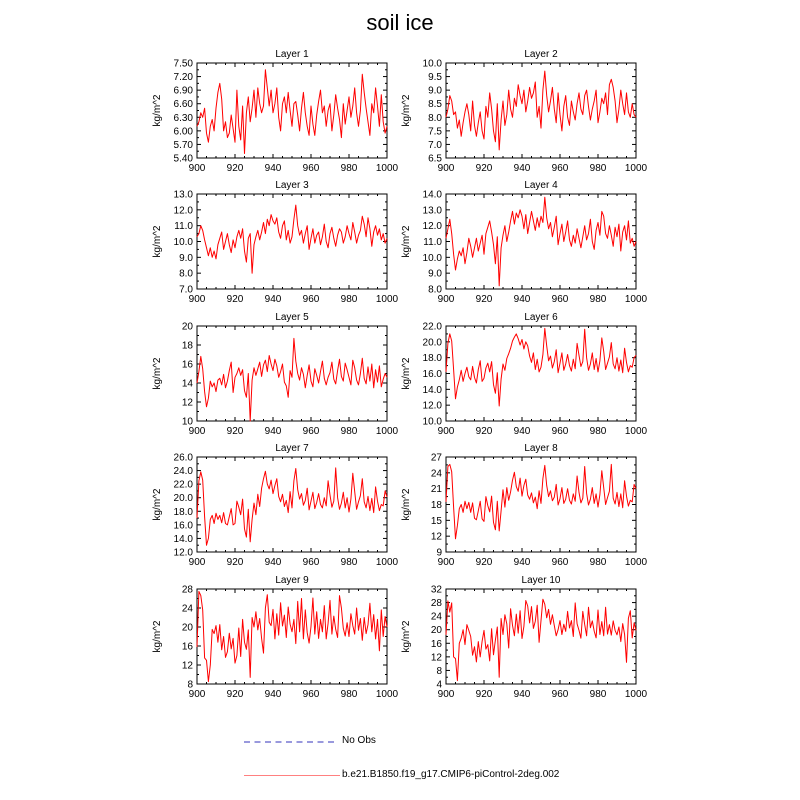 This screenshot has height=800, width=800. Describe the element at coordinates (439, 553) in the screenshot. I see `y-tick-label: 9` at that location.